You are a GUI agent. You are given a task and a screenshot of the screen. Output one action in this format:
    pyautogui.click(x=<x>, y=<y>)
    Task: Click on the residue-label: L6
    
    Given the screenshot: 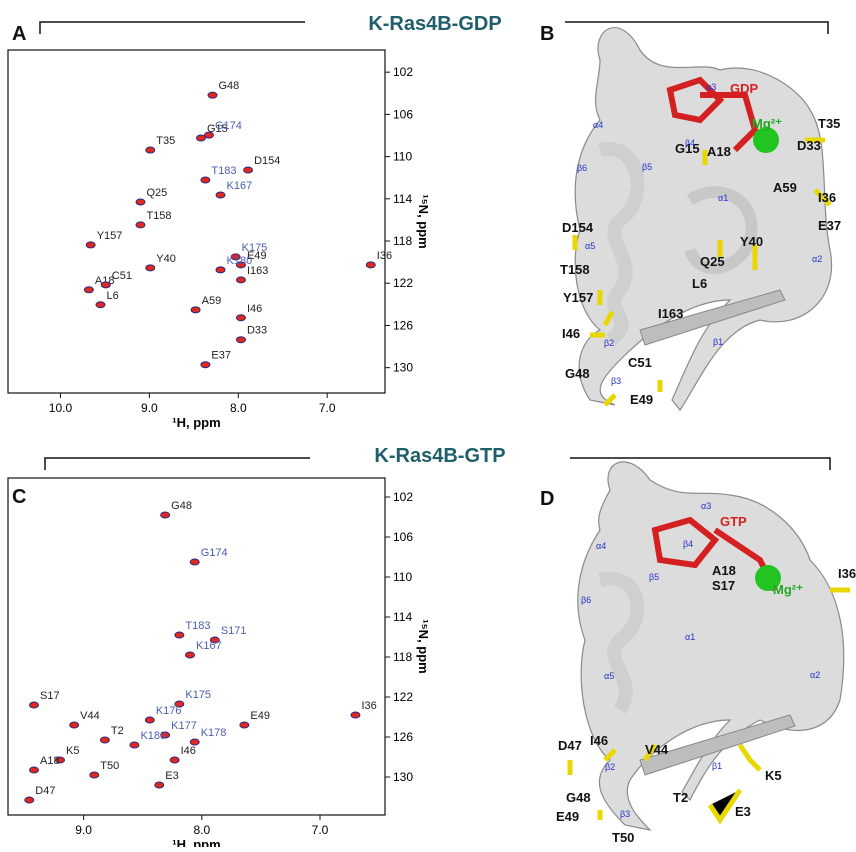 What is the action you would take?
    pyautogui.click(x=699, y=283)
    